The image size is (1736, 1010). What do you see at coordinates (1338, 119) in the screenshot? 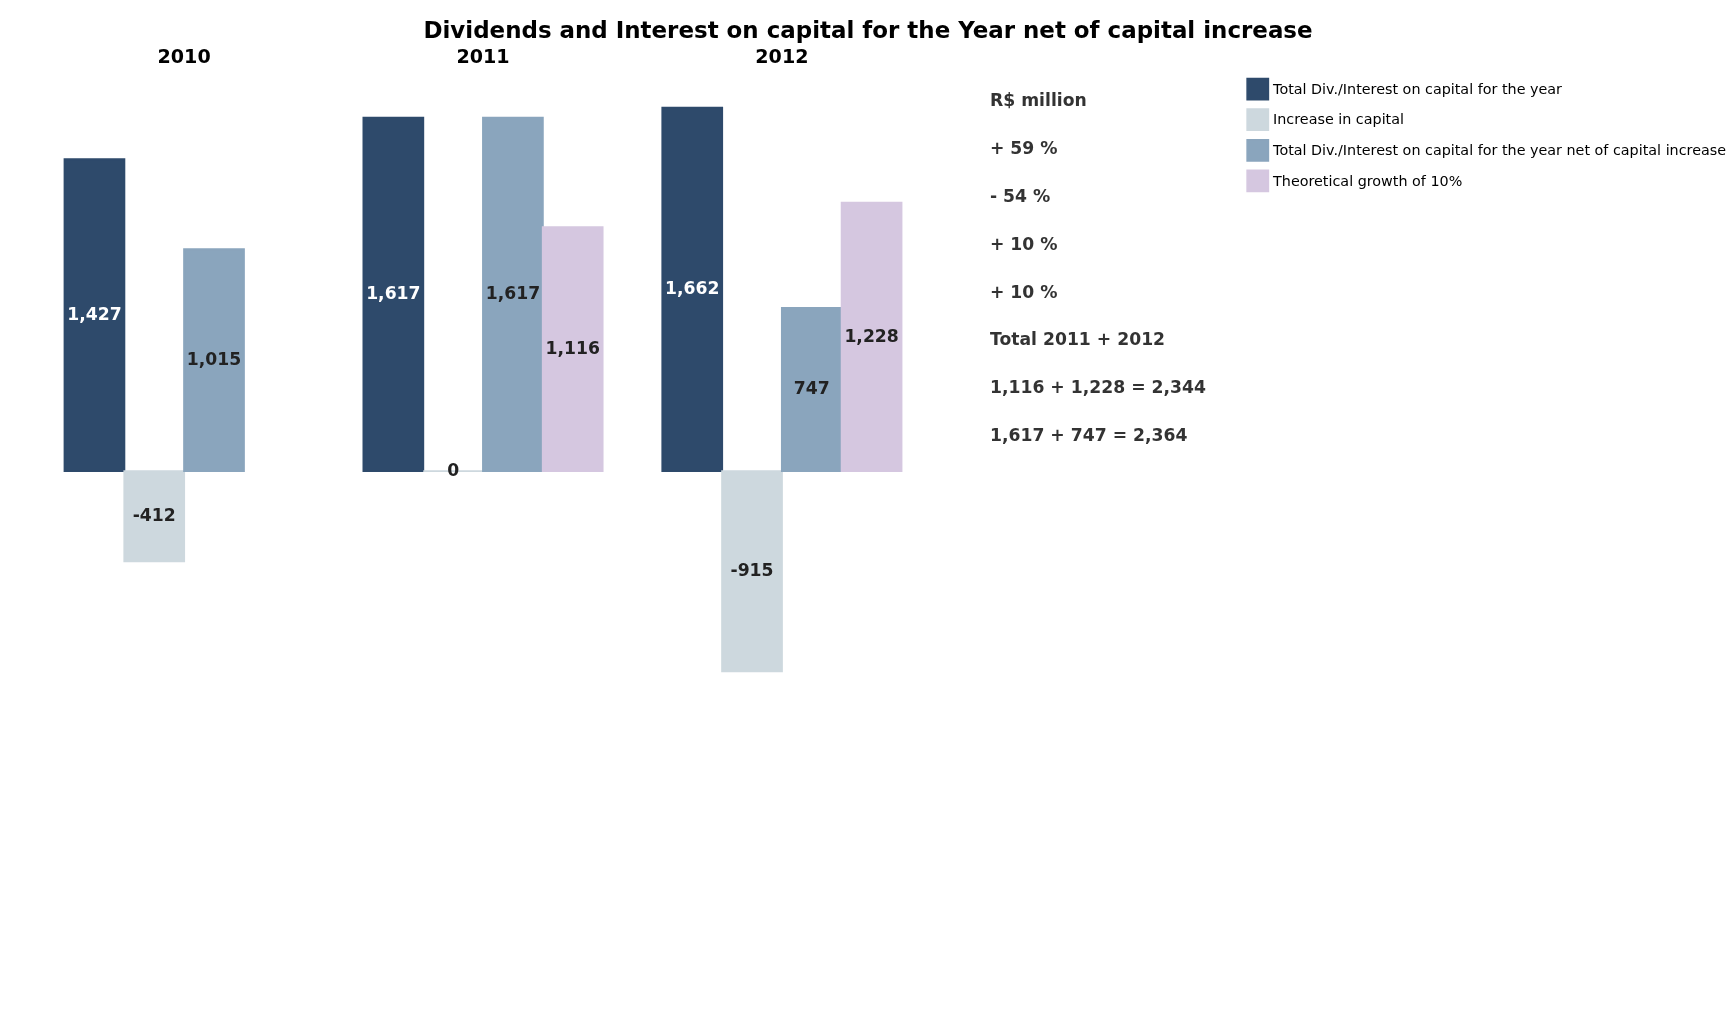
I see `legend-label: Increase in capital` at bounding box center [1338, 119].